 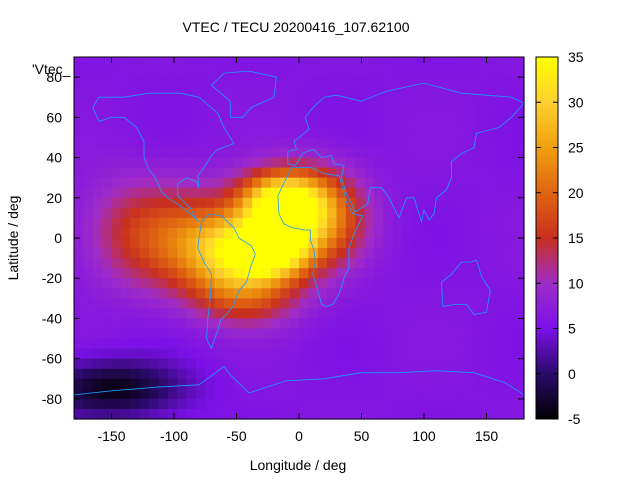 What do you see at coordinates (54, 117) in the screenshot?
I see `y-tick-label: 60` at bounding box center [54, 117].